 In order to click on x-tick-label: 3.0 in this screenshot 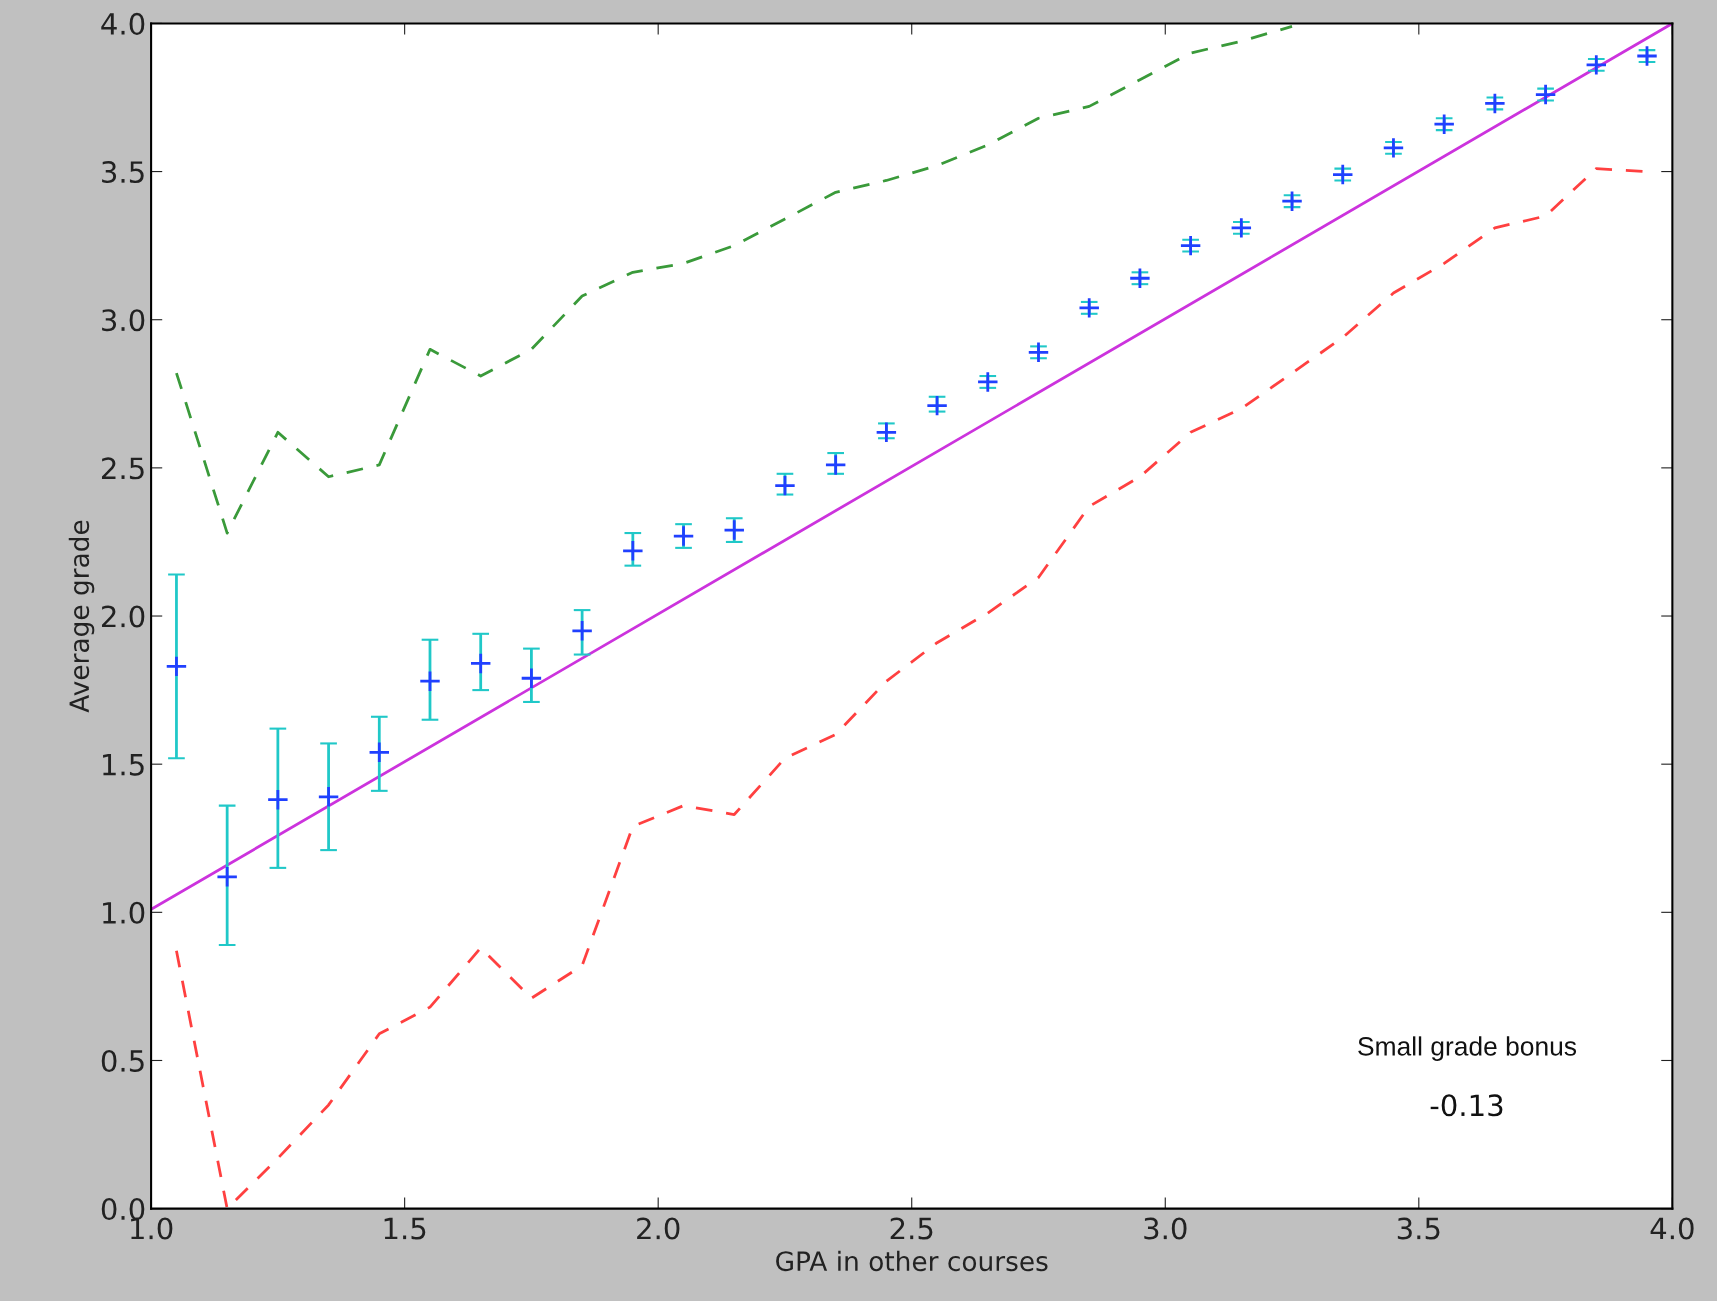, I will do `click(1165, 1228)`.